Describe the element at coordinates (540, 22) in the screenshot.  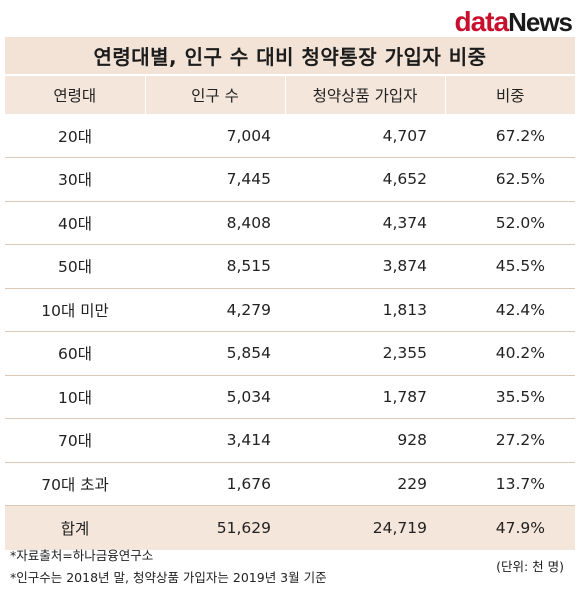
I see `logo-part-news: News` at that location.